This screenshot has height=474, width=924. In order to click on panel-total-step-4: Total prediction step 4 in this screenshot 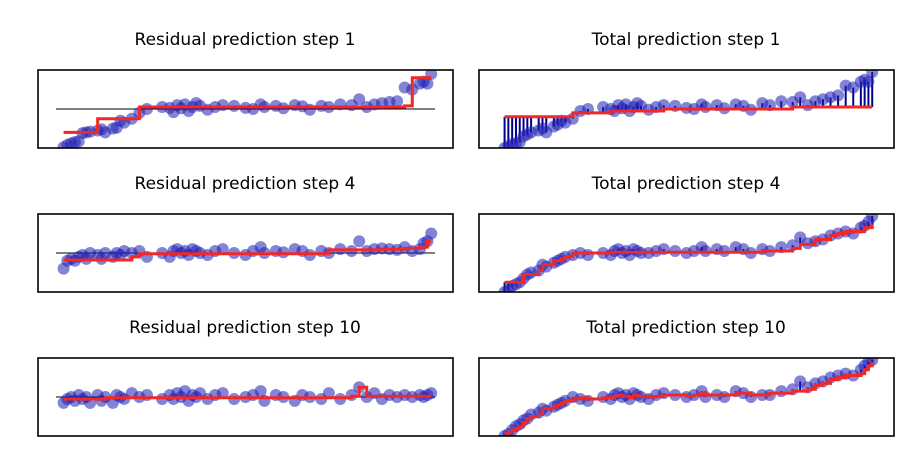, I will do `click(686, 233)`.